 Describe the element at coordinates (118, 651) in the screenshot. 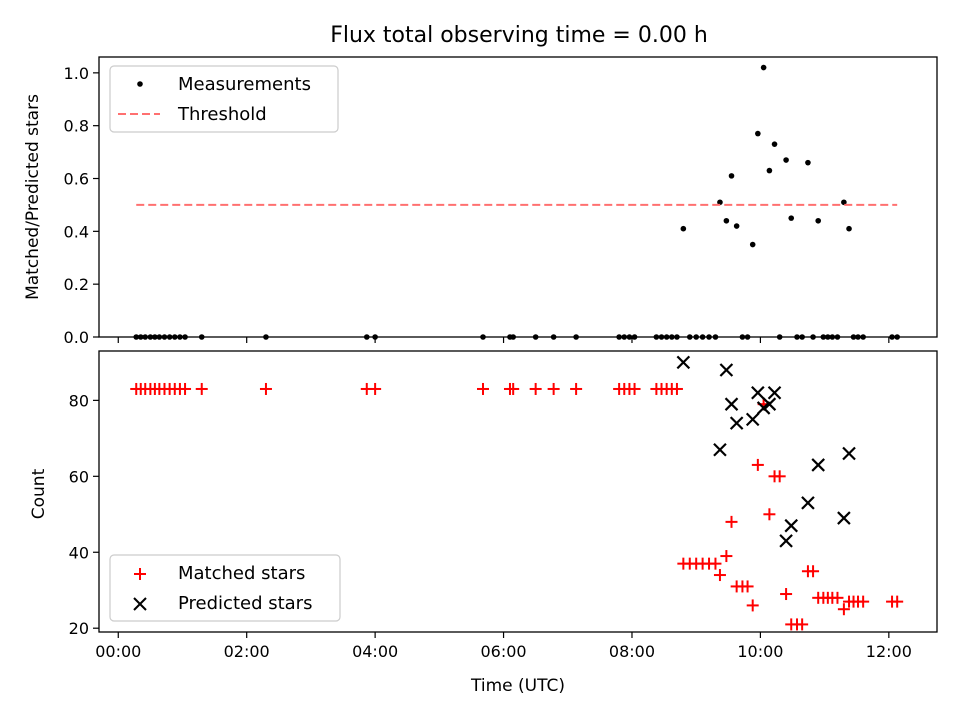

I see `bottom-xtick-label: 00:00` at that location.